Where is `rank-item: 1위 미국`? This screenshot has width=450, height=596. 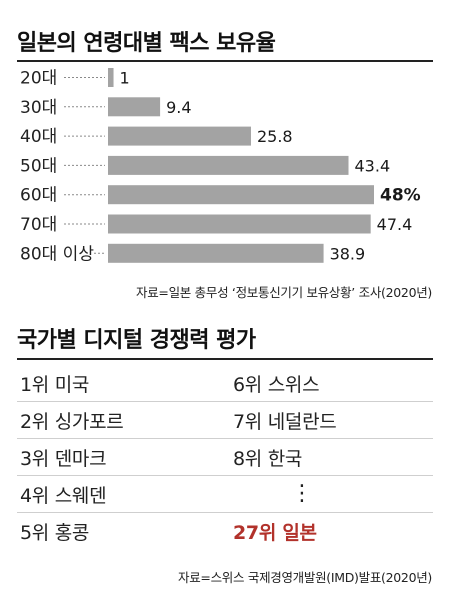 rank-item: 1위 미국 is located at coordinates (123, 383).